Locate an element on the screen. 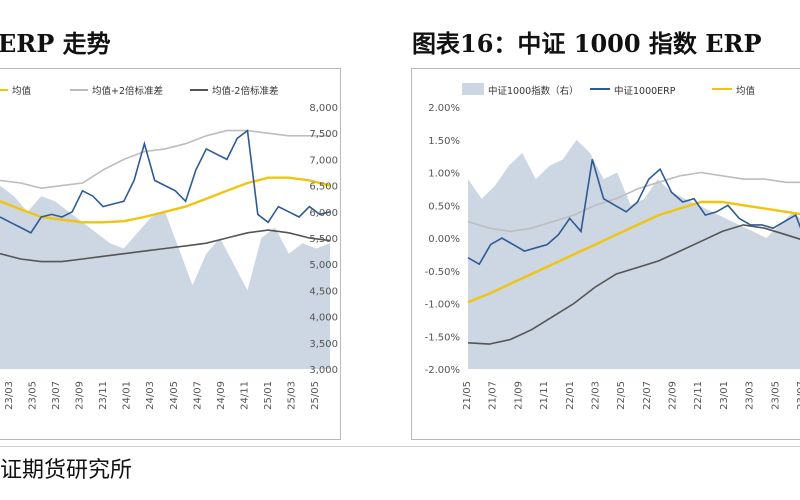 Image resolution: width=800 pixels, height=500 pixels. y-tick-label: 5,000 is located at coordinates (323, 265).